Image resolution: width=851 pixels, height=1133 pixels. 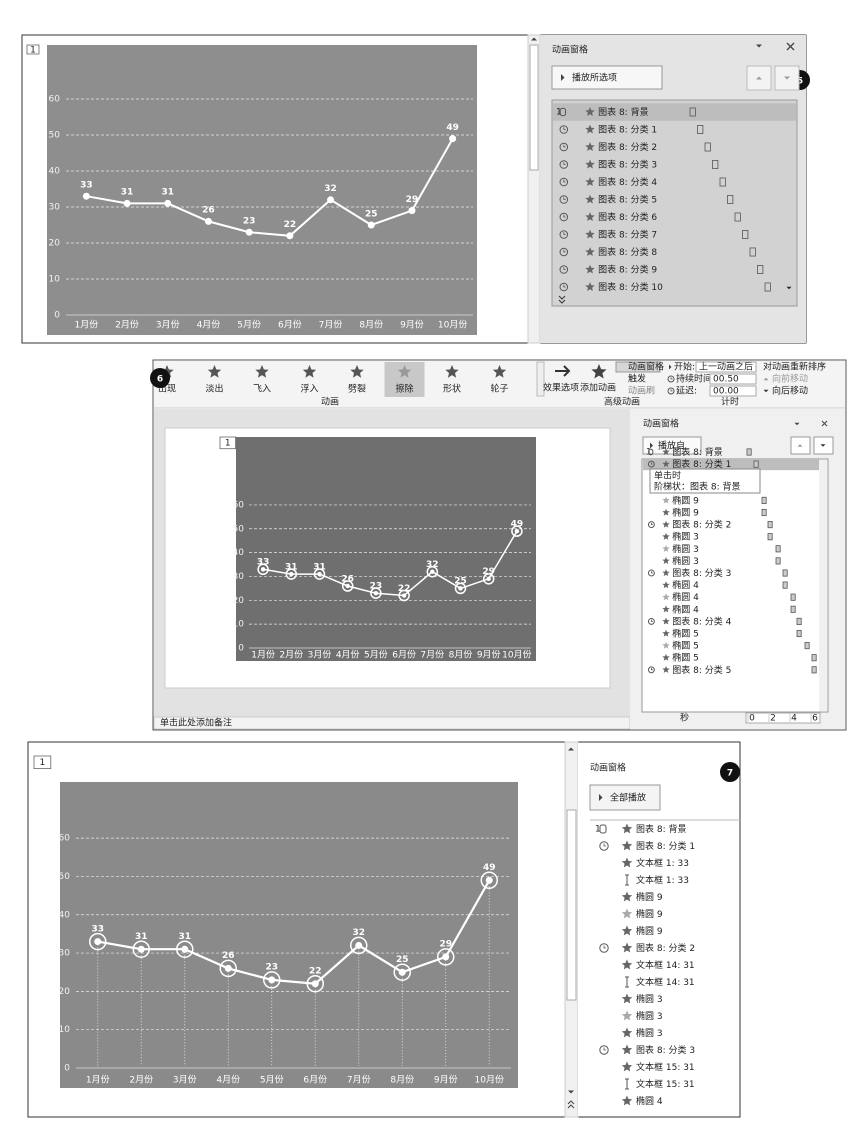 What do you see at coordinates (790, 379) in the screenshot?
I see `move-earlier: 向前移动` at bounding box center [790, 379].